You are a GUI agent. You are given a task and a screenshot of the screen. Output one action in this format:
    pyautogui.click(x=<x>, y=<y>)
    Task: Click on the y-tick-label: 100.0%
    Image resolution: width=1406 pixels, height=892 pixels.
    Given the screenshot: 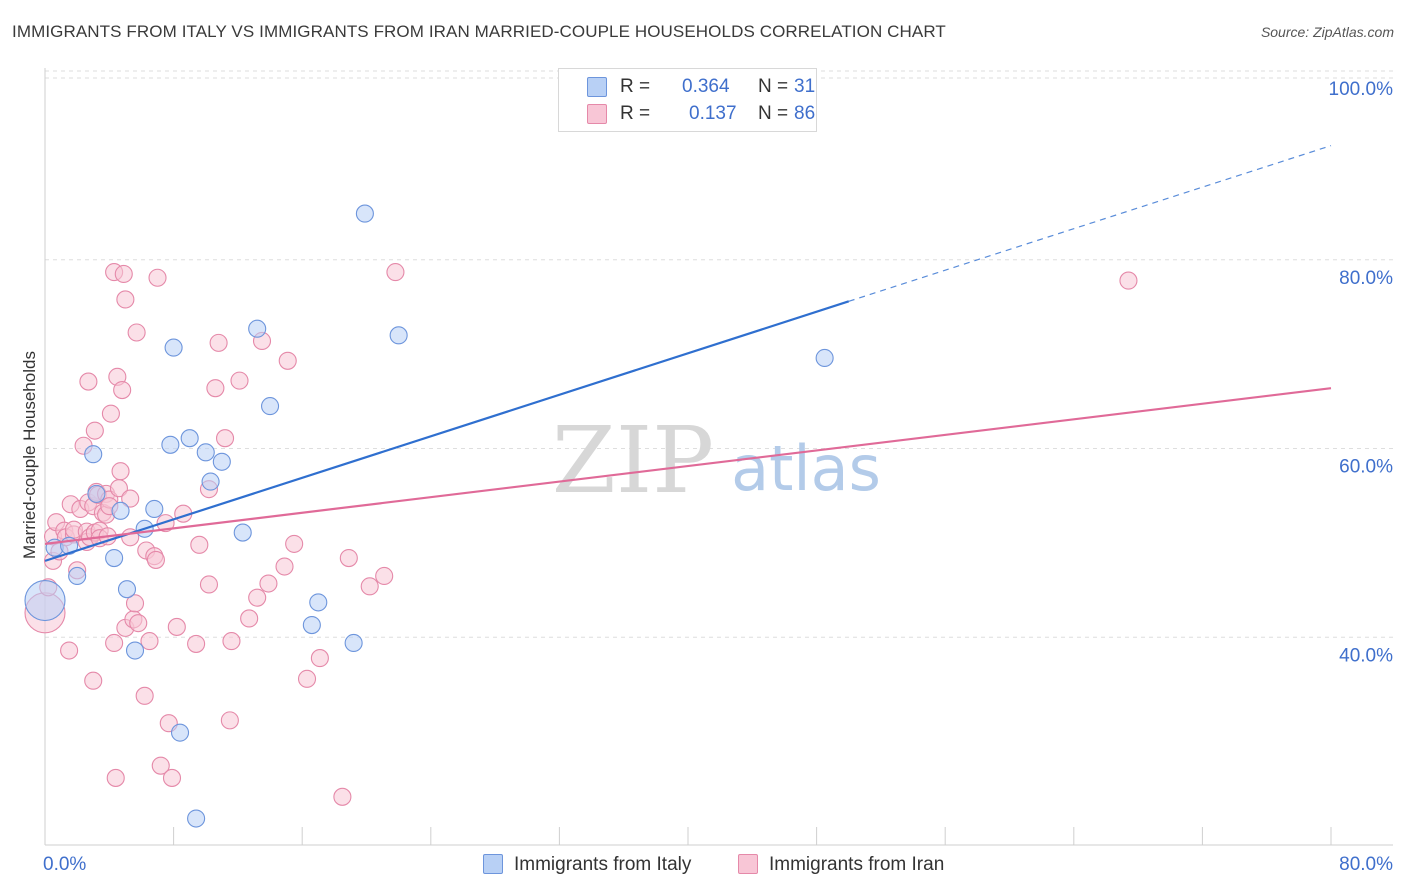 What is the action you would take?
    pyautogui.click(x=1361, y=89)
    